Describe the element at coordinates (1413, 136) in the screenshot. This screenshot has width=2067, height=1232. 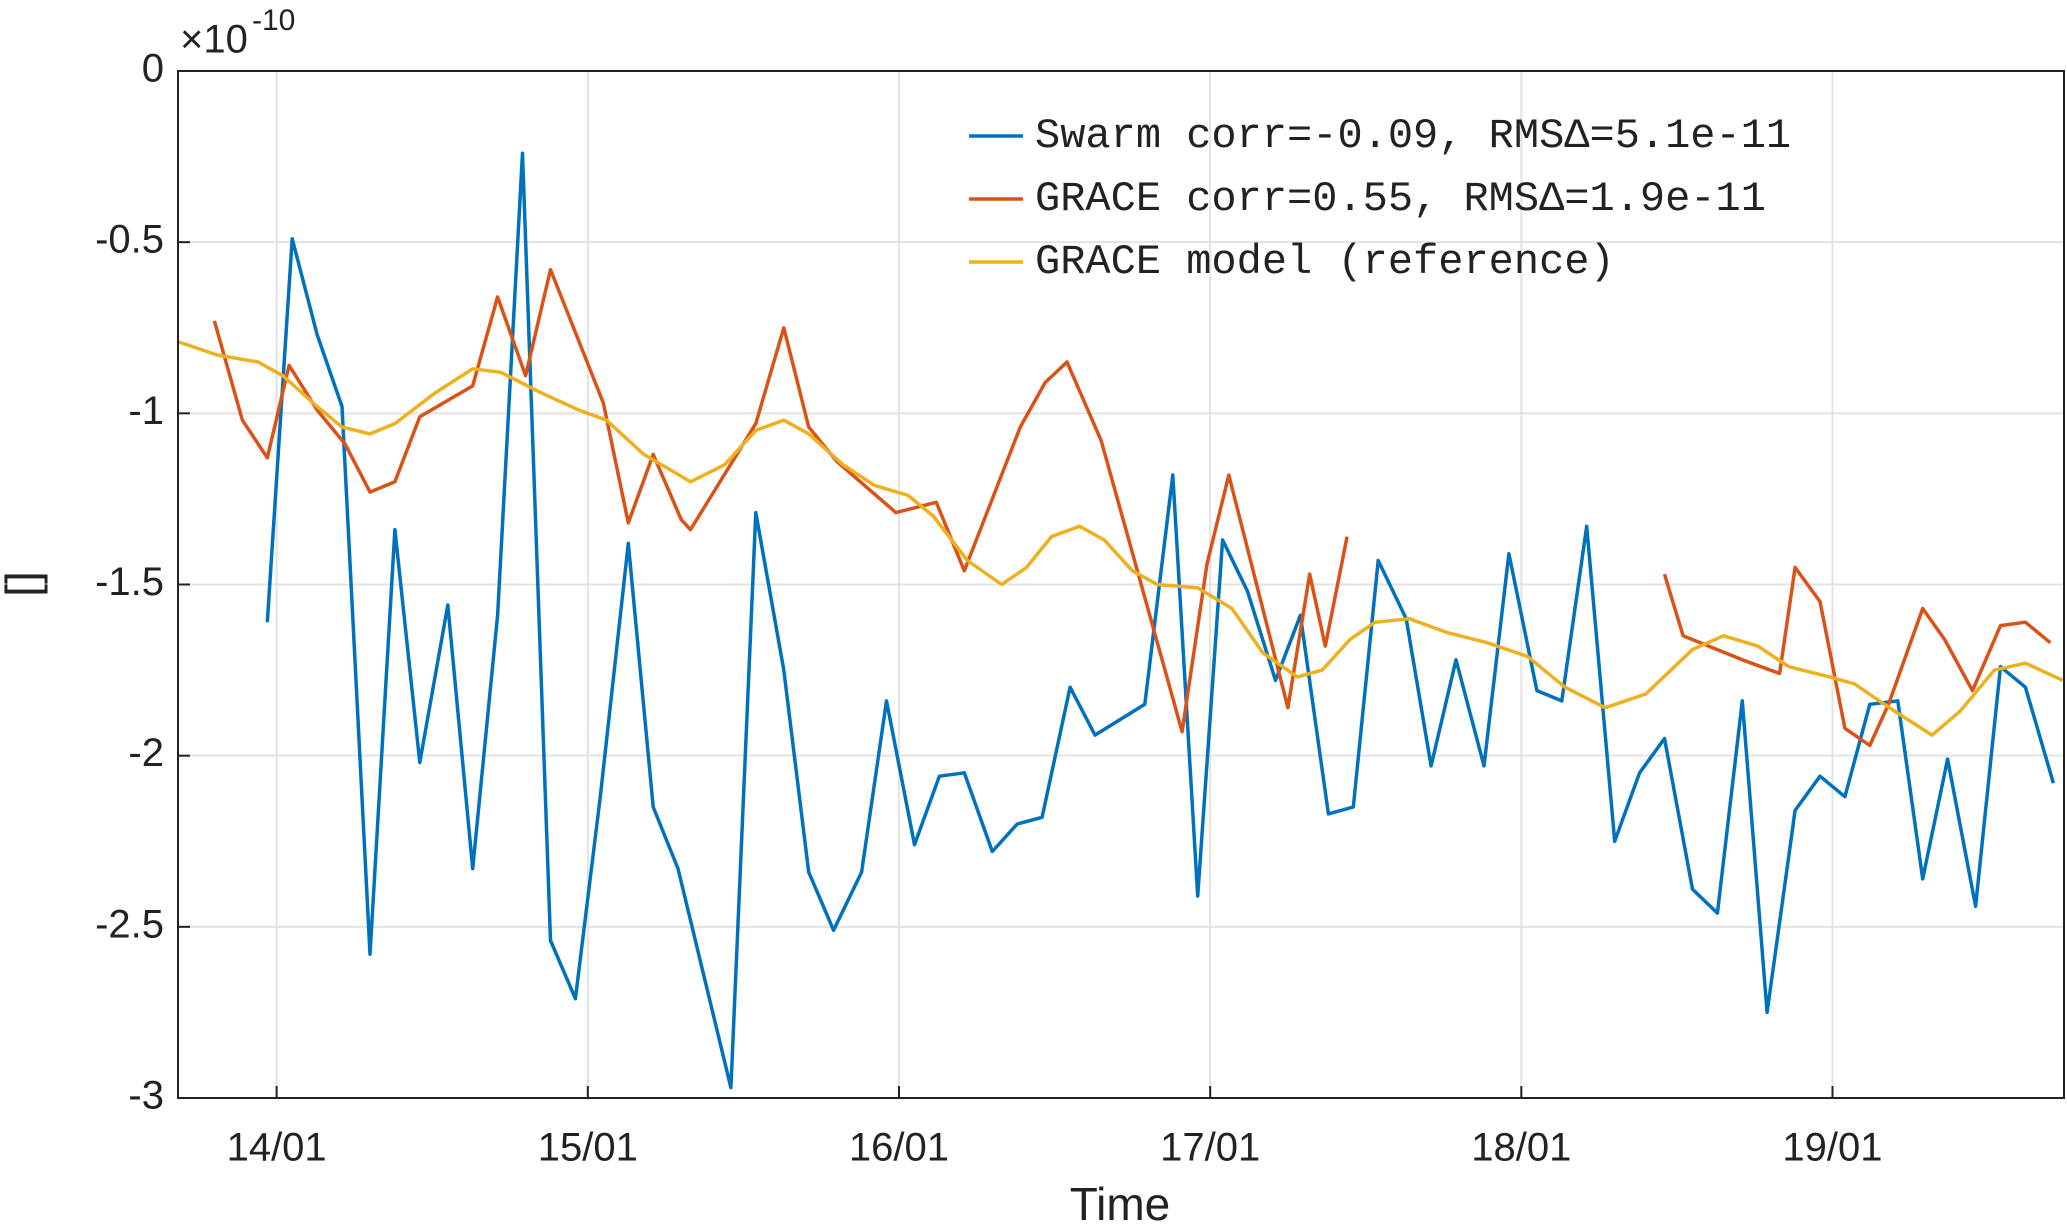
I see `legend-label: Swarm corr=-0.09, RMSΔ=5.1e-11` at that location.